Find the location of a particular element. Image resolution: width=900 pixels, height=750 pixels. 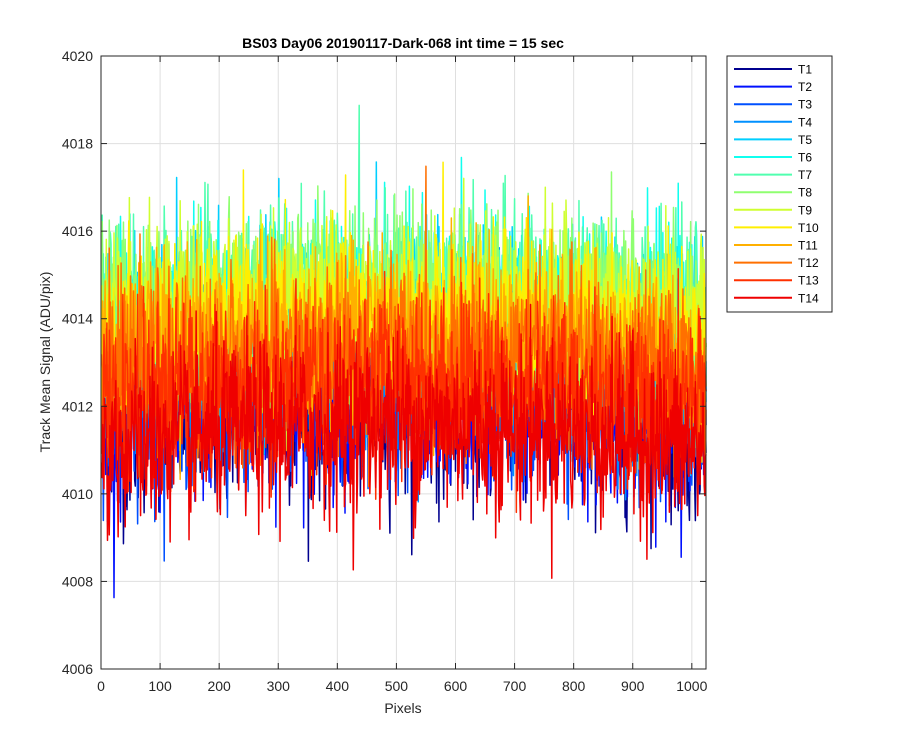

x-tick-label: 400 is located at coordinates (338, 686).